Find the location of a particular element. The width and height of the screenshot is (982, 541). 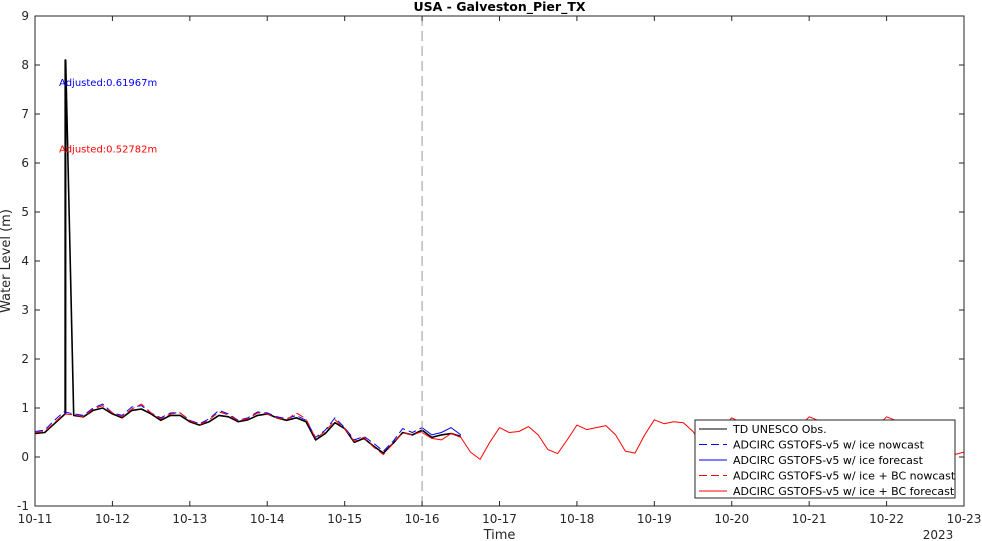

annotation-layer: Adjusted:0.61967m Adjusted:0.52782m is located at coordinates (108, 116).